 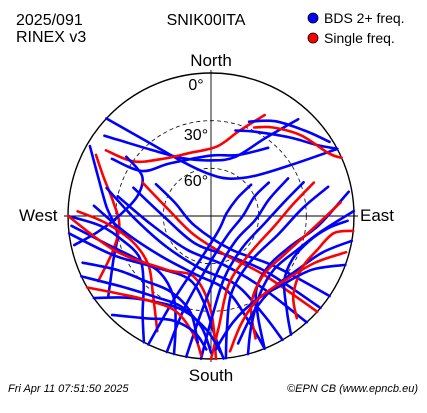 I want to click on south-label: South, so click(x=211, y=375).